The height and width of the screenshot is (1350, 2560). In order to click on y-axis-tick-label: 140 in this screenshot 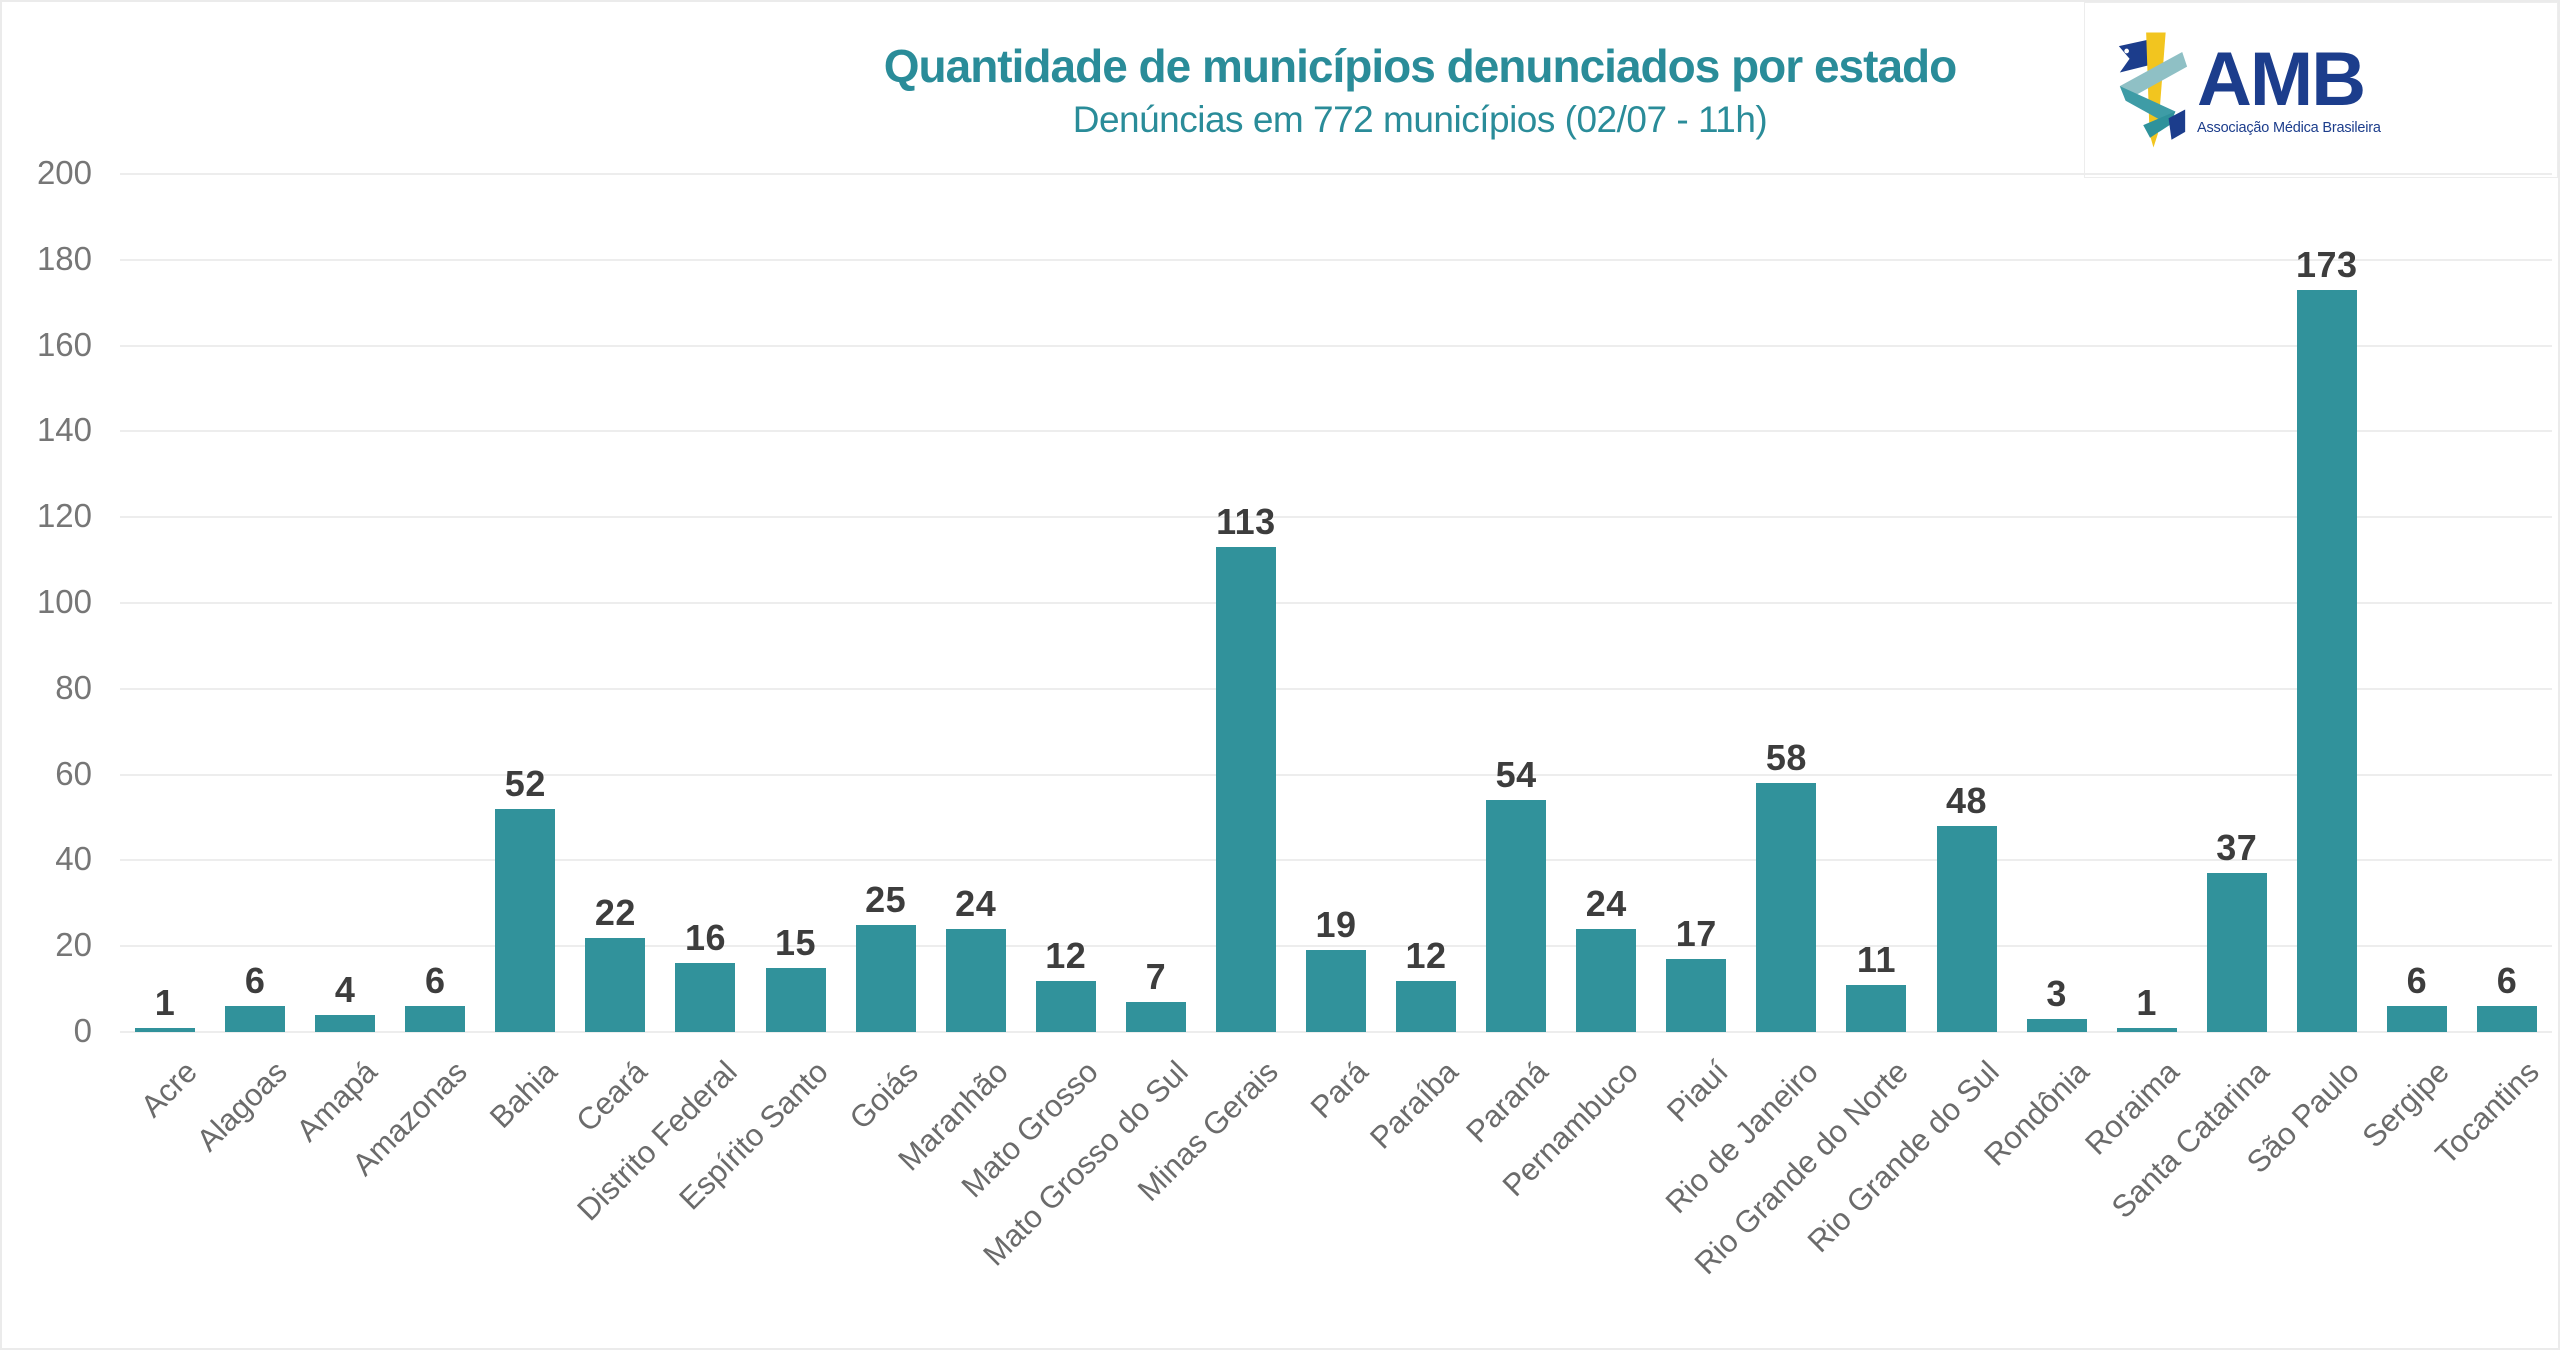, I will do `click(64, 430)`.